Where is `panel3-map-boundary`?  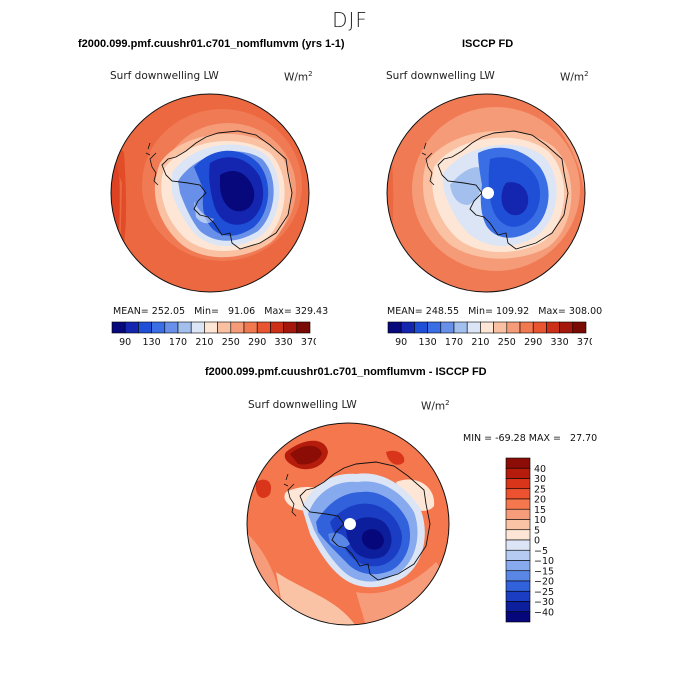
panel3-map-boundary is located at coordinates (348, 524).